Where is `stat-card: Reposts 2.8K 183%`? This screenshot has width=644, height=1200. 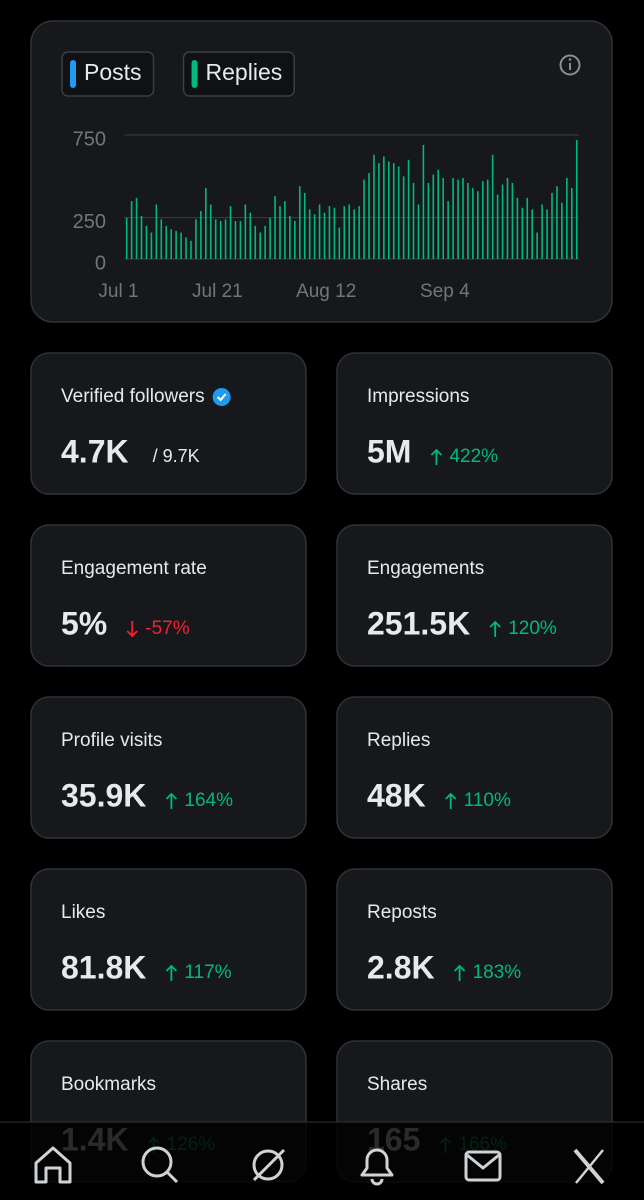
stat-card: Reposts 2.8K 183% is located at coordinates (474, 939).